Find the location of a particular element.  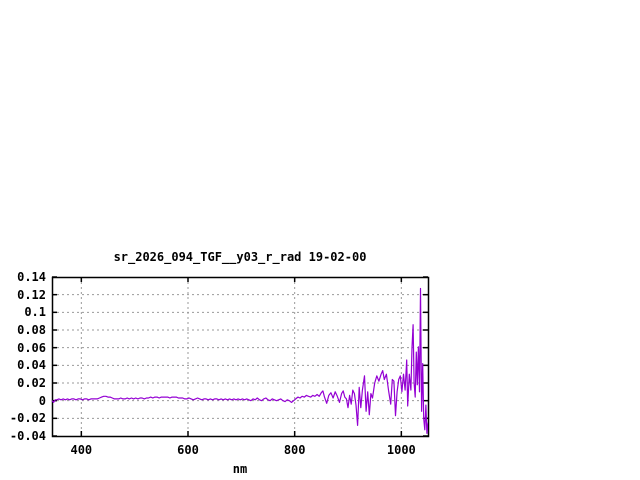

y-tick-label: 0.1 is located at coordinates (35, 312).